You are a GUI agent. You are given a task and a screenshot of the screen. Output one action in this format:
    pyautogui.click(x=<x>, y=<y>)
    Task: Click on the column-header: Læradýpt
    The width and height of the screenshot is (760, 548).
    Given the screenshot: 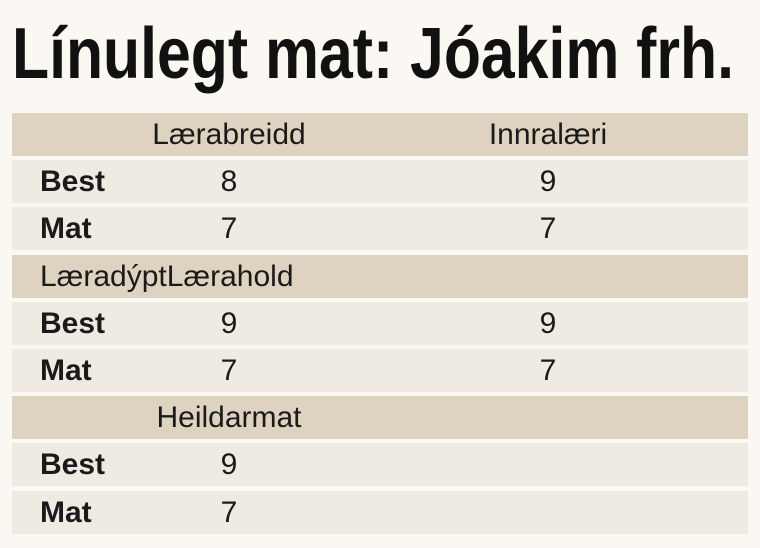 What is the action you would take?
    pyautogui.click(x=103, y=276)
    